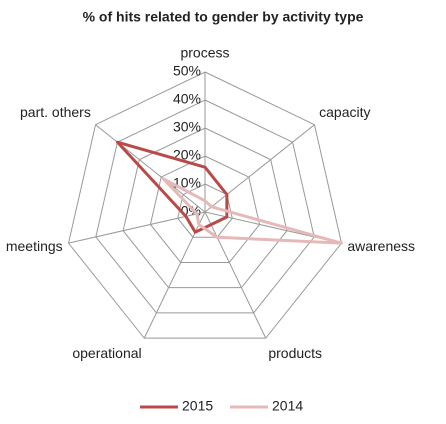 The image size is (446, 424). What do you see at coordinates (295, 353) in the screenshot?
I see `category-label: products` at bounding box center [295, 353].